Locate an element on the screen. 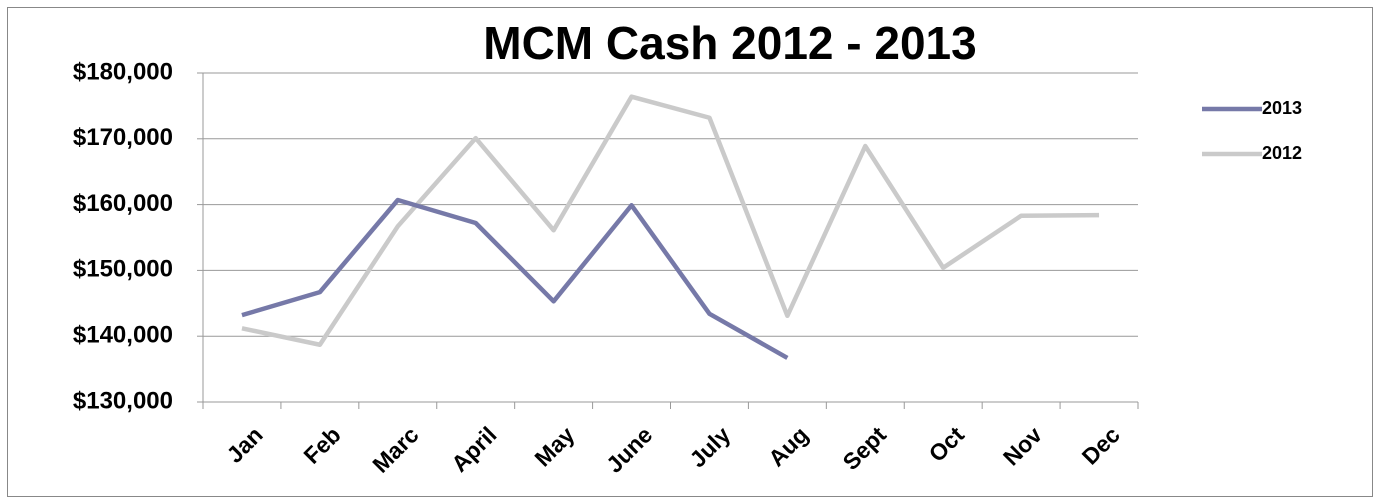 The width and height of the screenshot is (1380, 499). y-tick-label: $130,000 is located at coordinates (123, 400).